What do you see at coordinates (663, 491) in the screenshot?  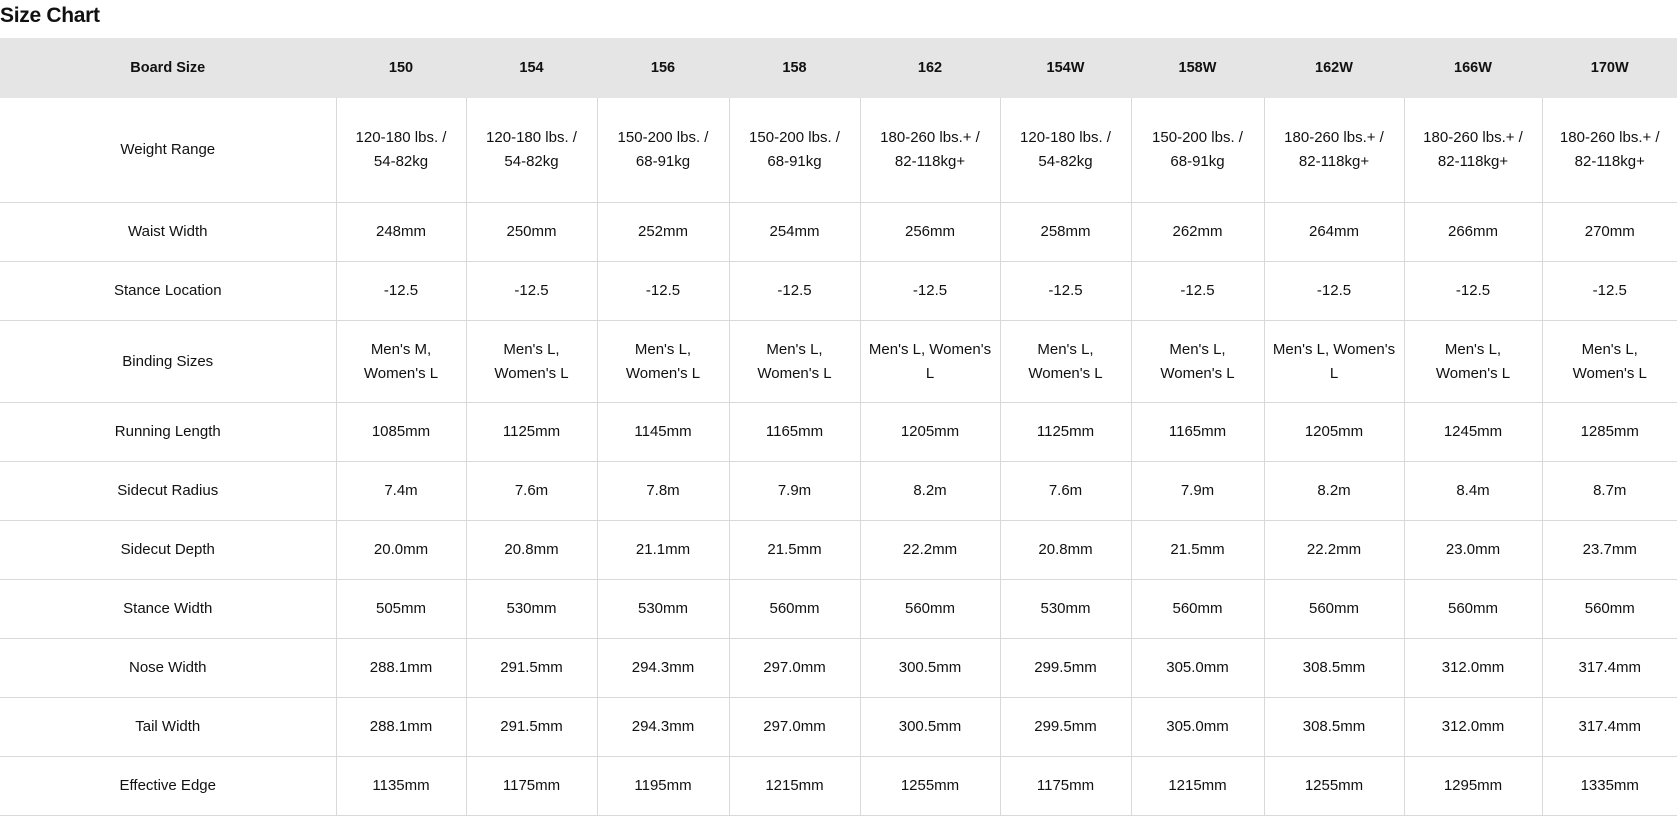 I see `table-cell: 7.8m` at bounding box center [663, 491].